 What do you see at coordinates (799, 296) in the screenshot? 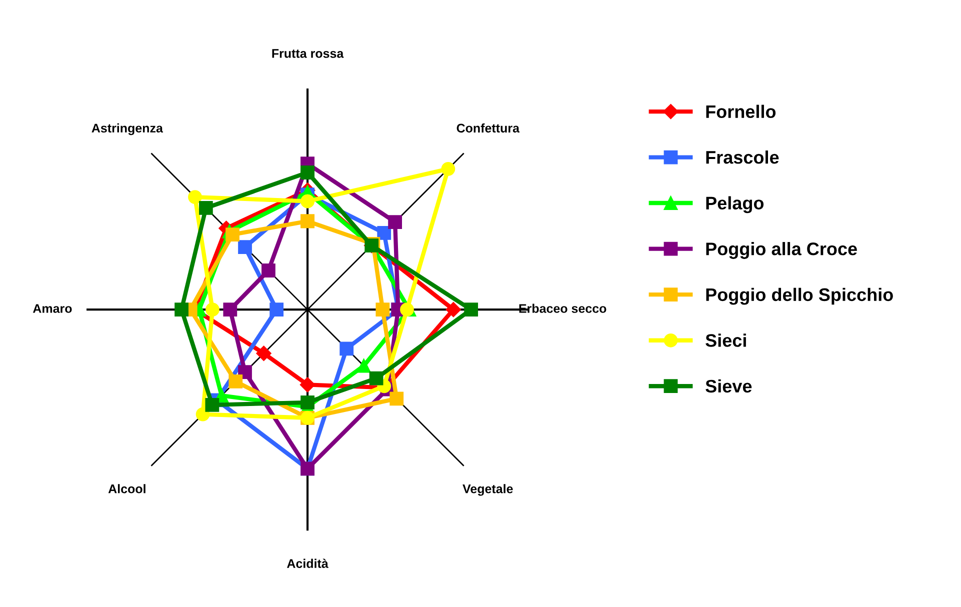
I see `legend-label: Poggio dello Spicchio` at bounding box center [799, 296].